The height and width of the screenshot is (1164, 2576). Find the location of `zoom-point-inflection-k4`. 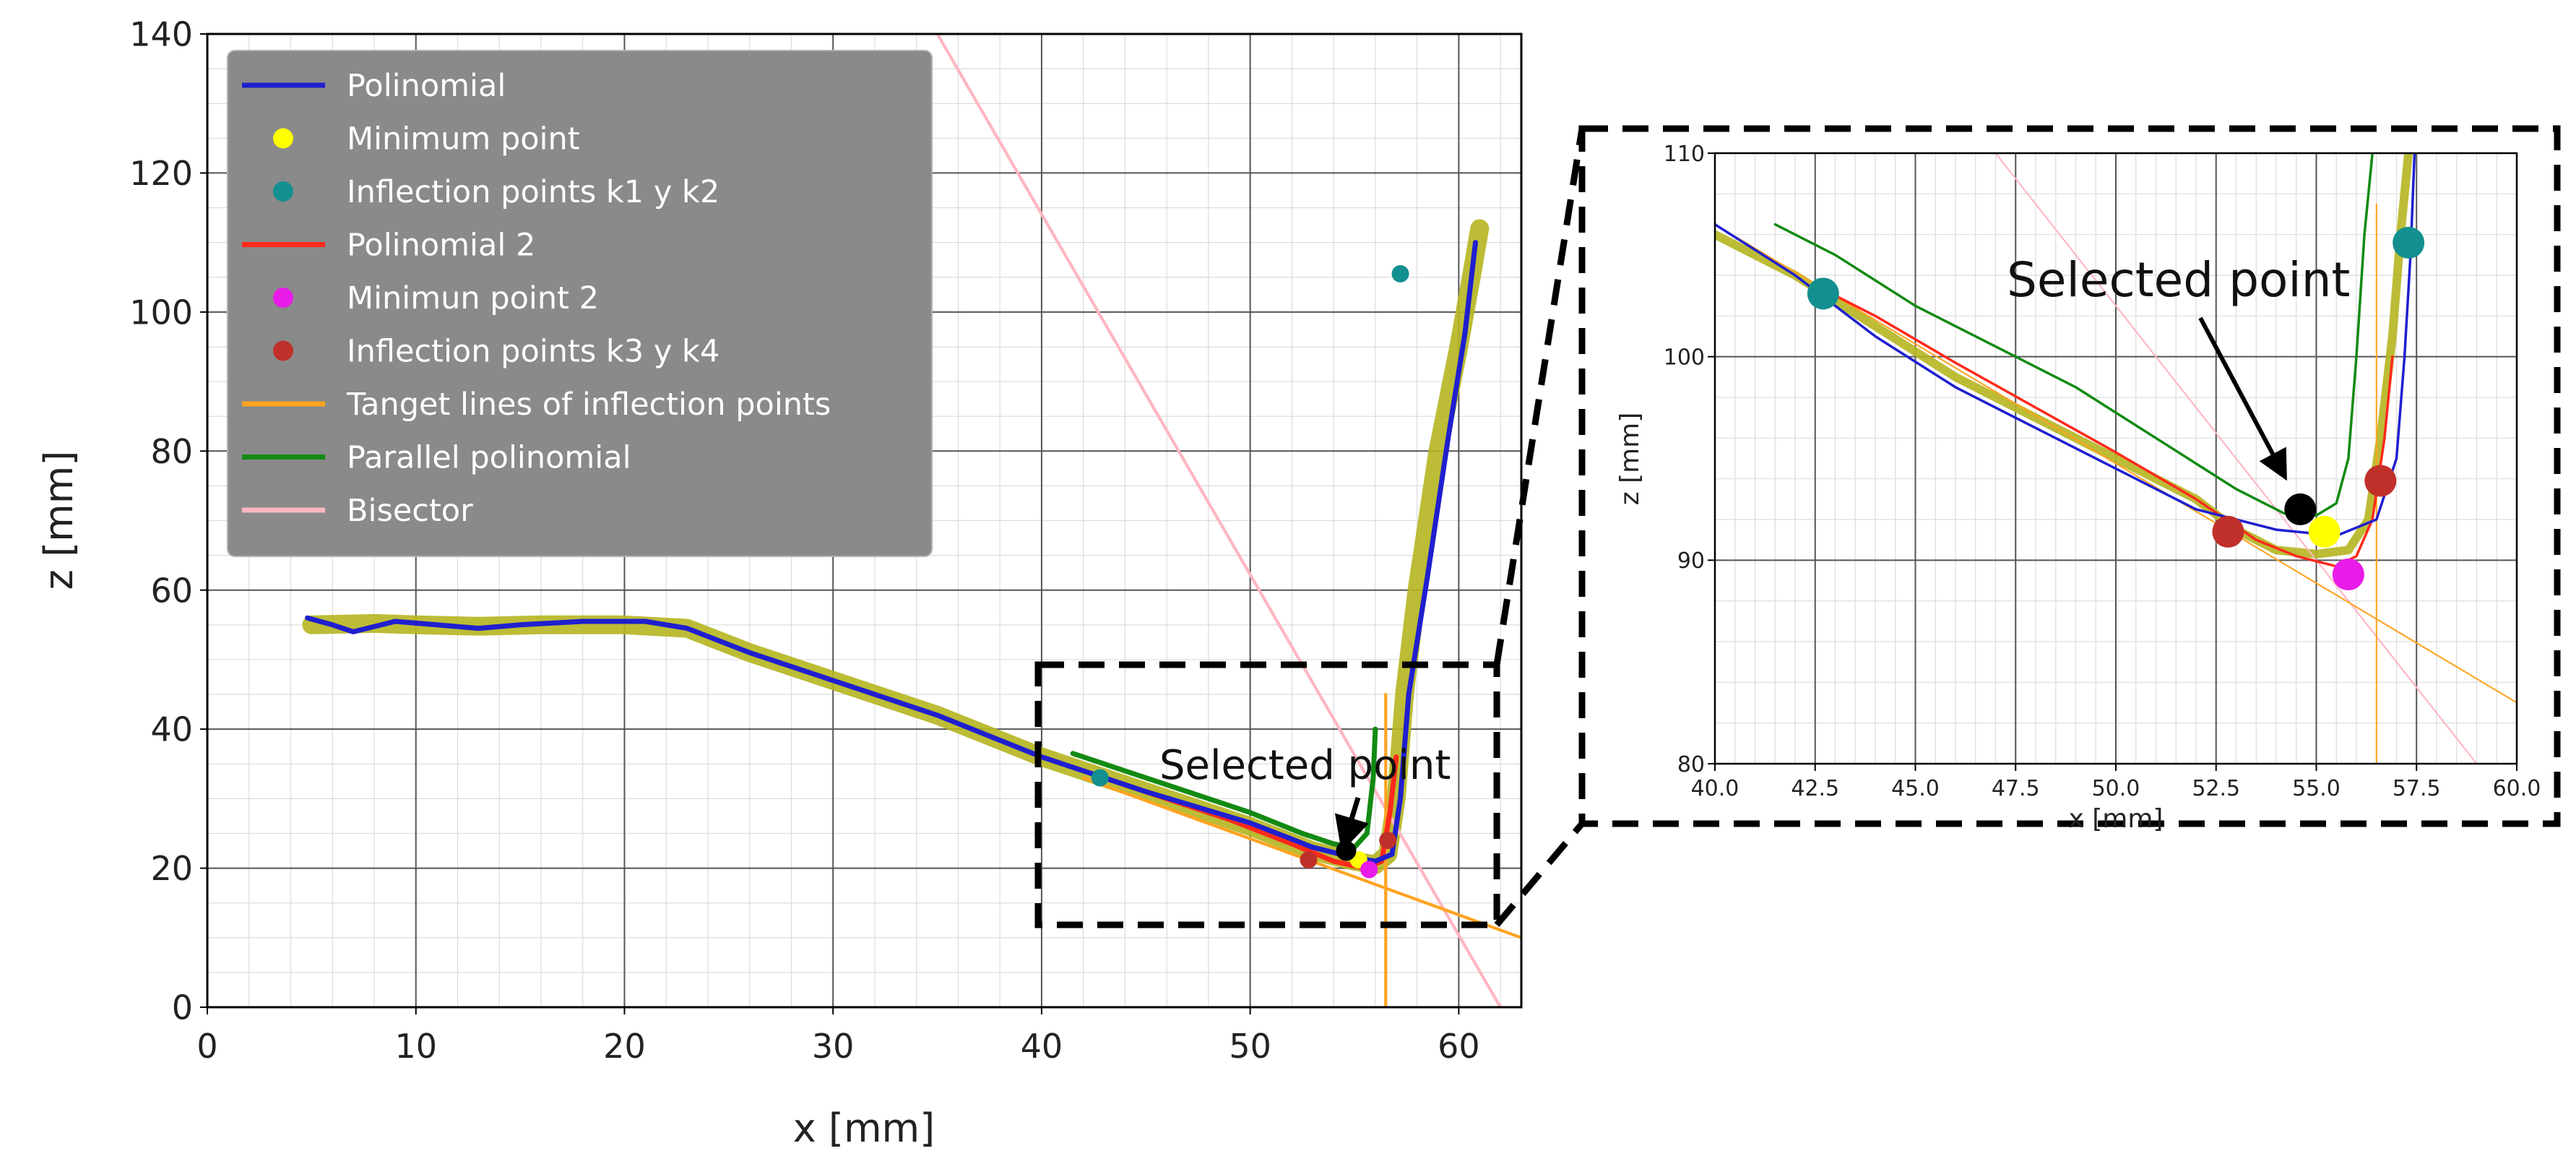

zoom-point-inflection-k4 is located at coordinates (2380, 481).